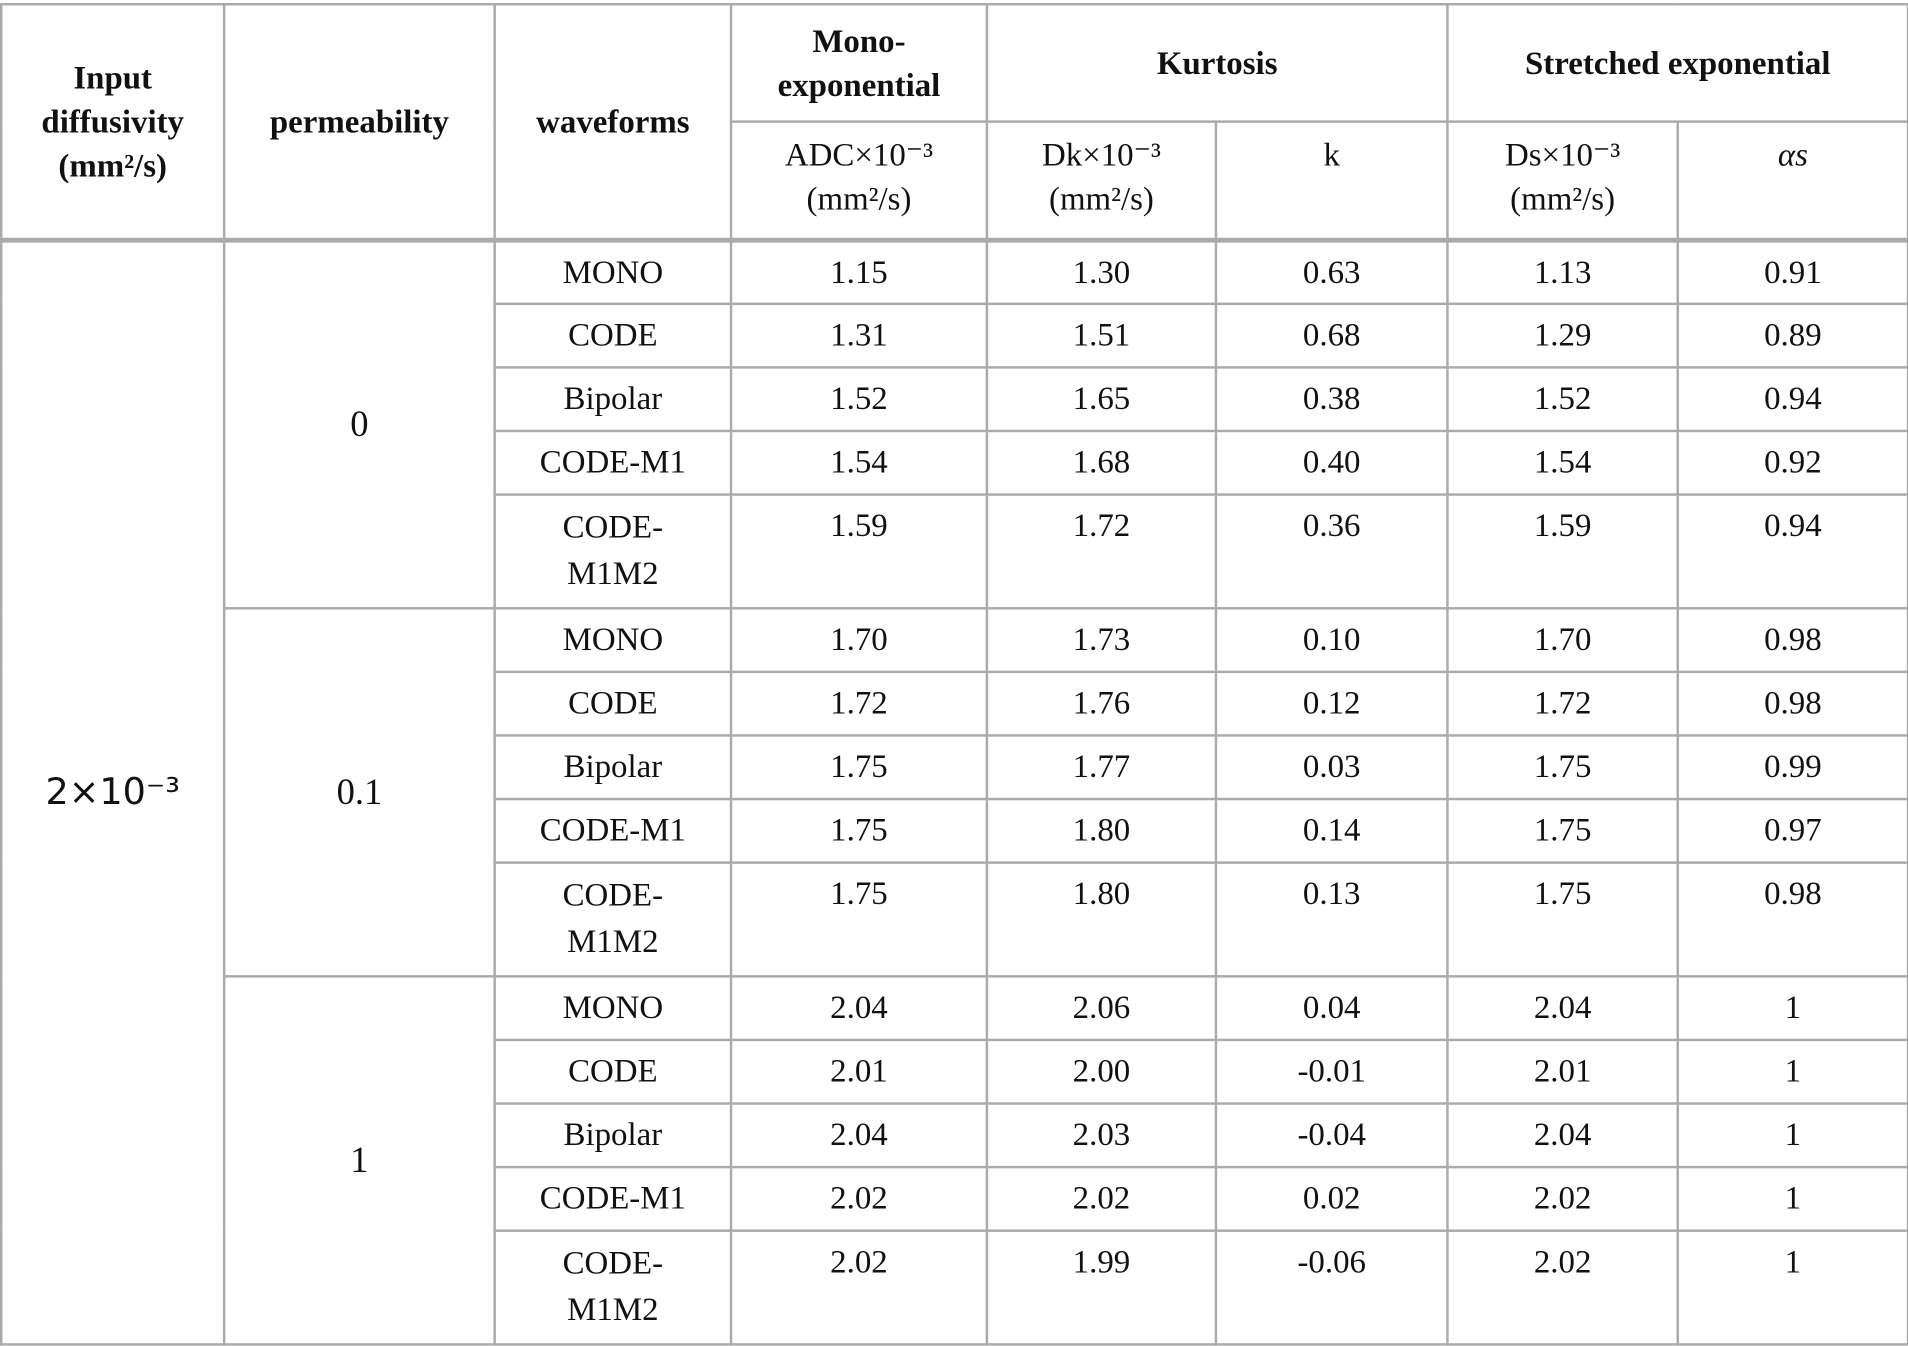  I want to click on cell-adc-text: 2.04, so click(859, 1134).